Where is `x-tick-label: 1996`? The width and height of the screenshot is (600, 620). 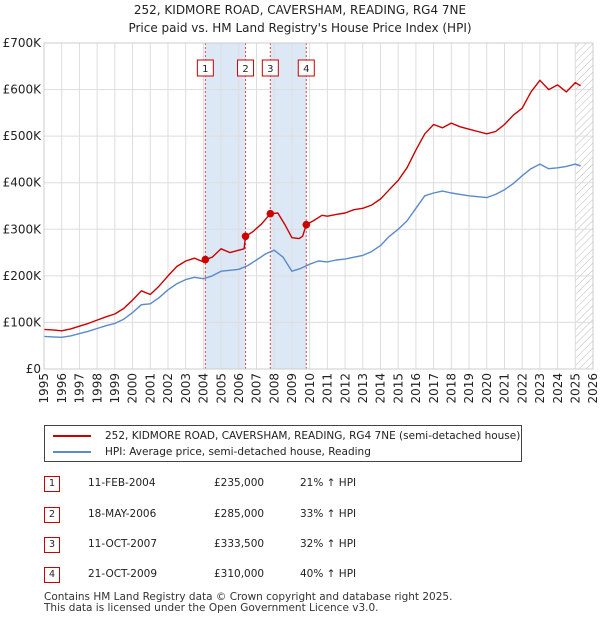 x-tick-label: 1996 is located at coordinates (62, 388).